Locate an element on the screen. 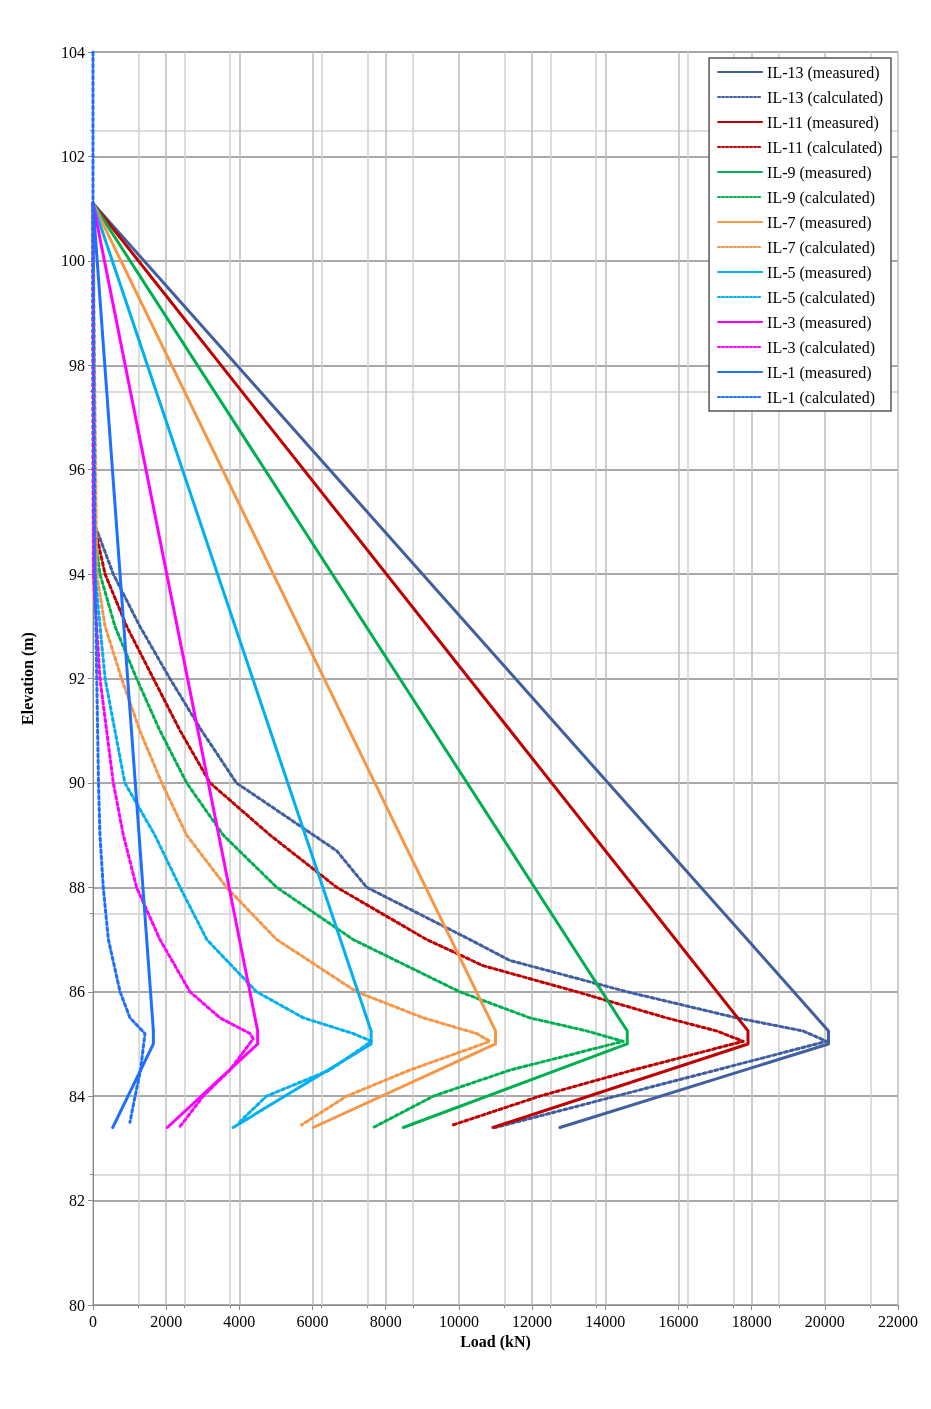 The height and width of the screenshot is (1409, 931). legend-label: IL-9 (measured) is located at coordinates (819, 172).